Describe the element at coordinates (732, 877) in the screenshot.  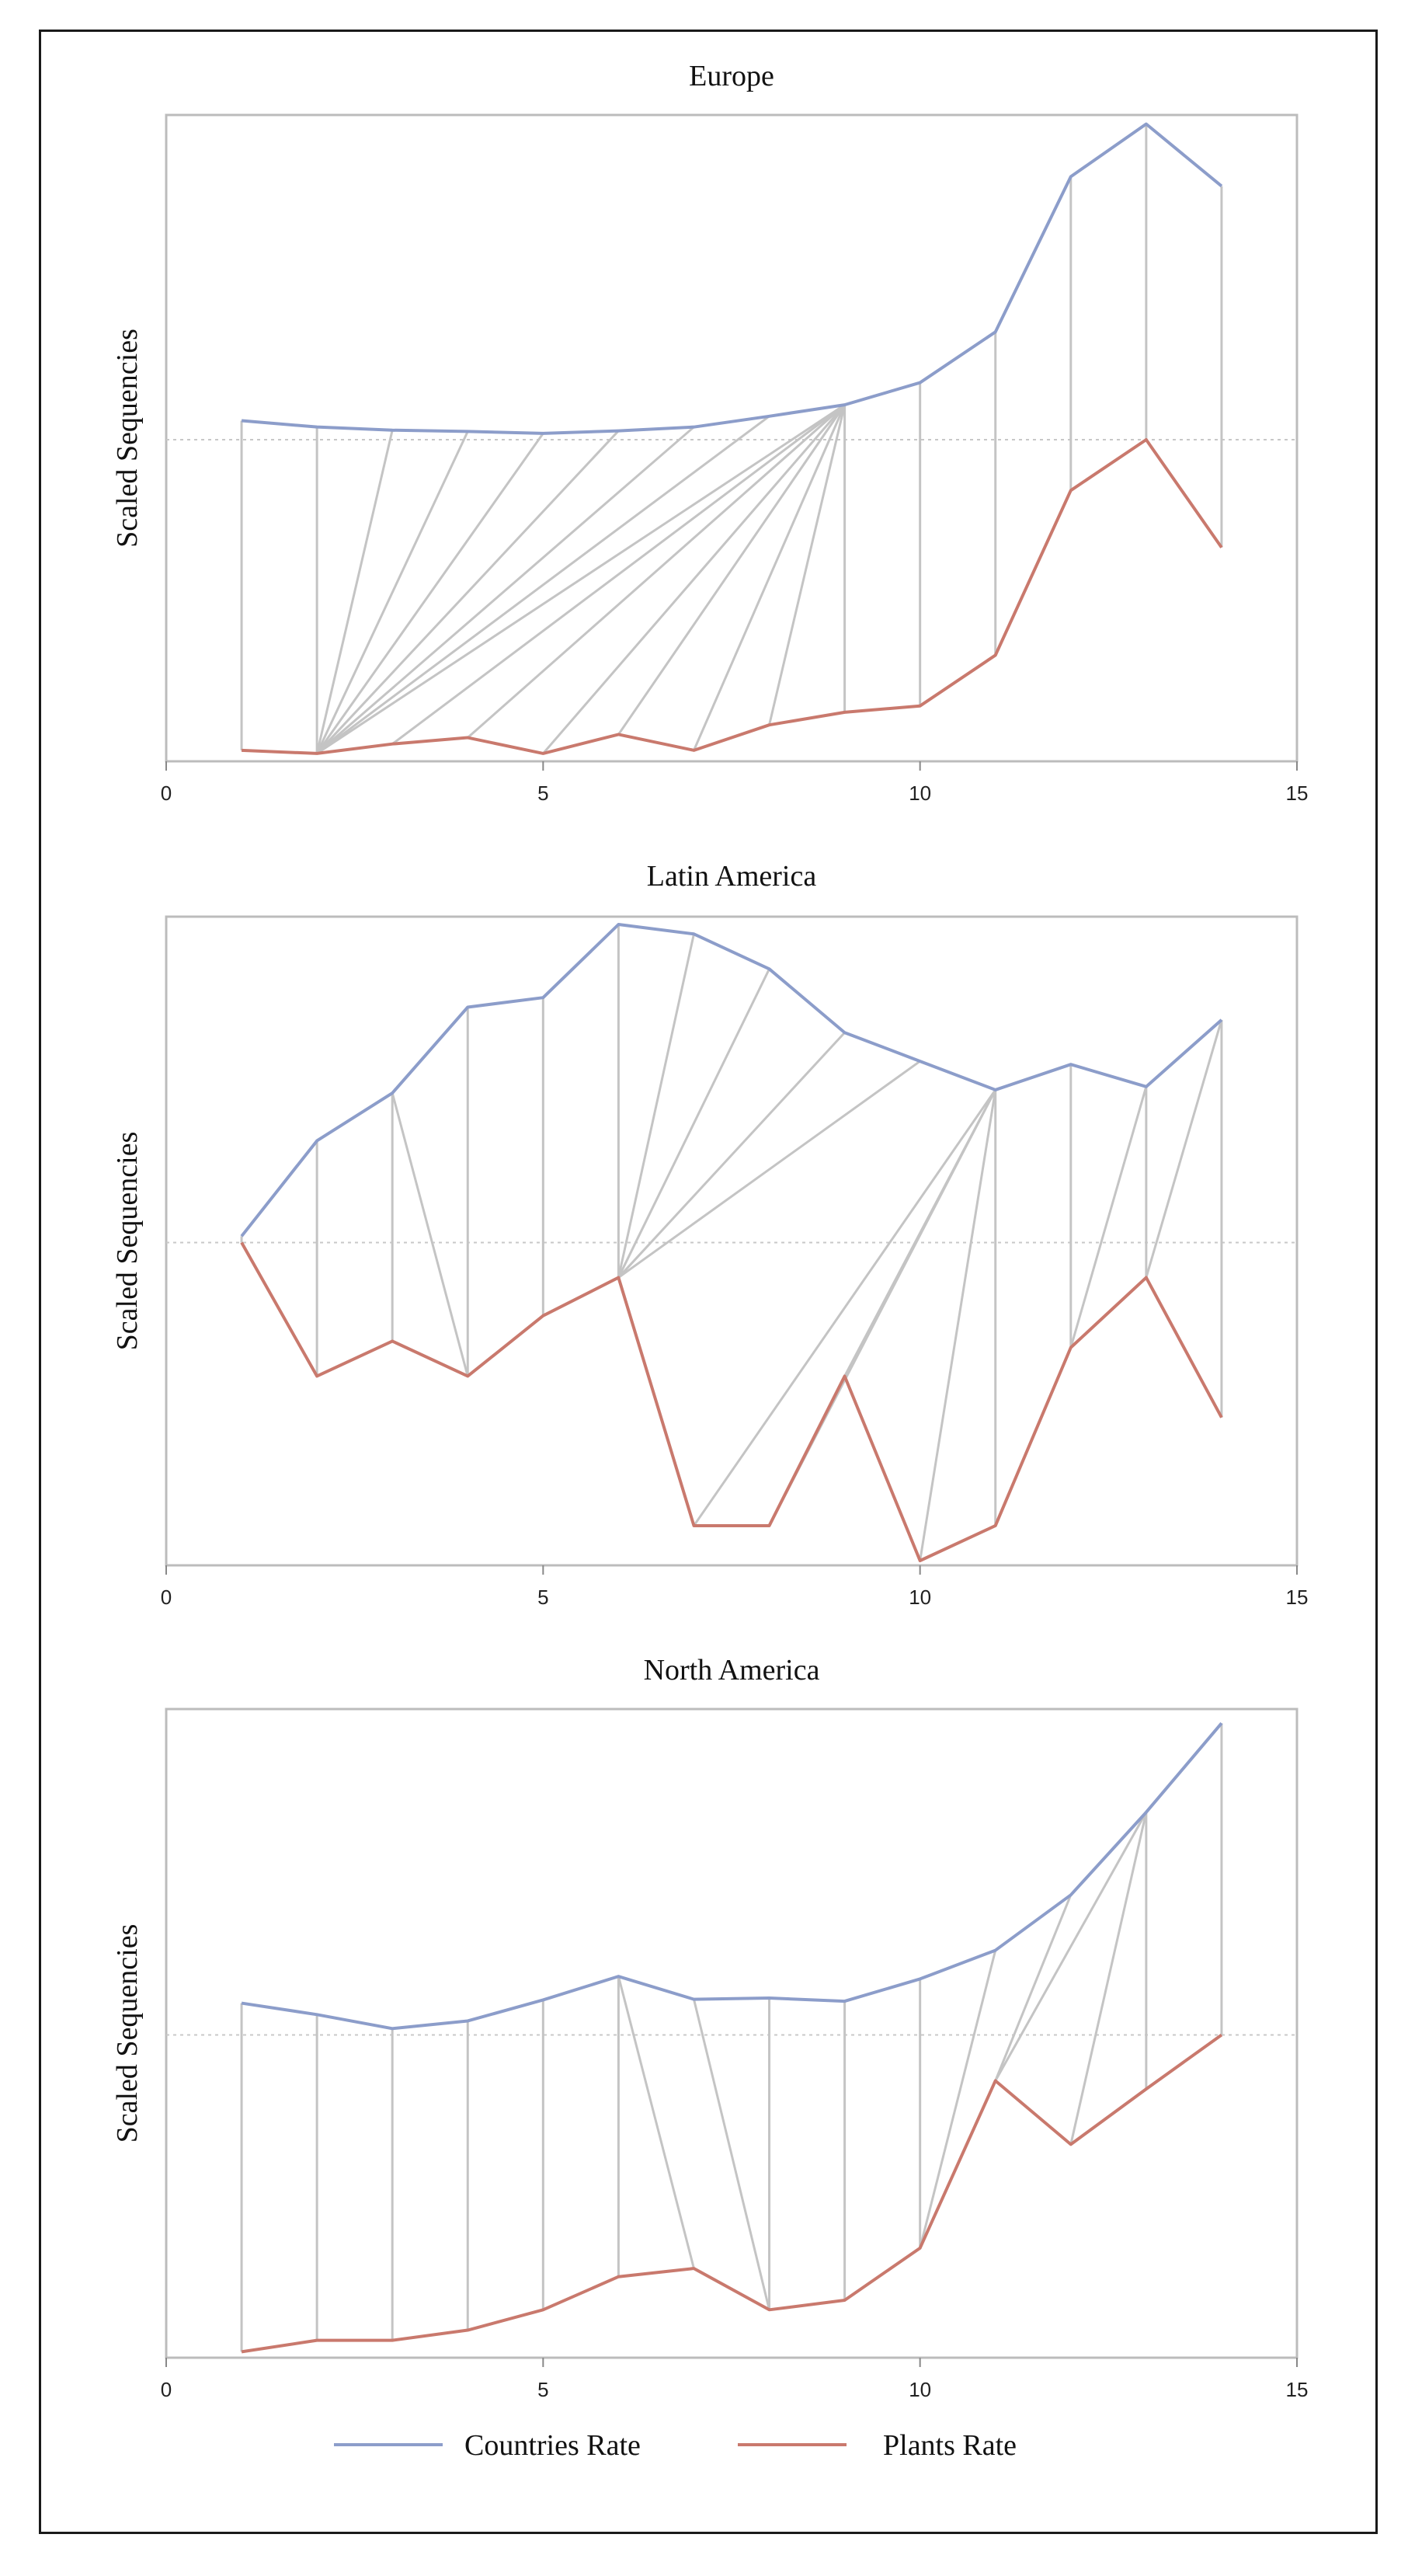
I see `panel-title: Latin America` at that location.